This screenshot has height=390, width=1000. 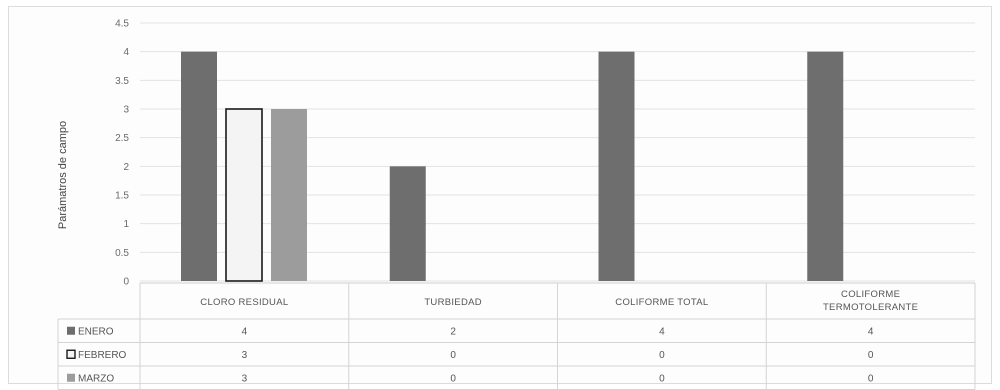 I want to click on data-label-febrero-coliforme-termotolerante: 0, so click(x=871, y=355).